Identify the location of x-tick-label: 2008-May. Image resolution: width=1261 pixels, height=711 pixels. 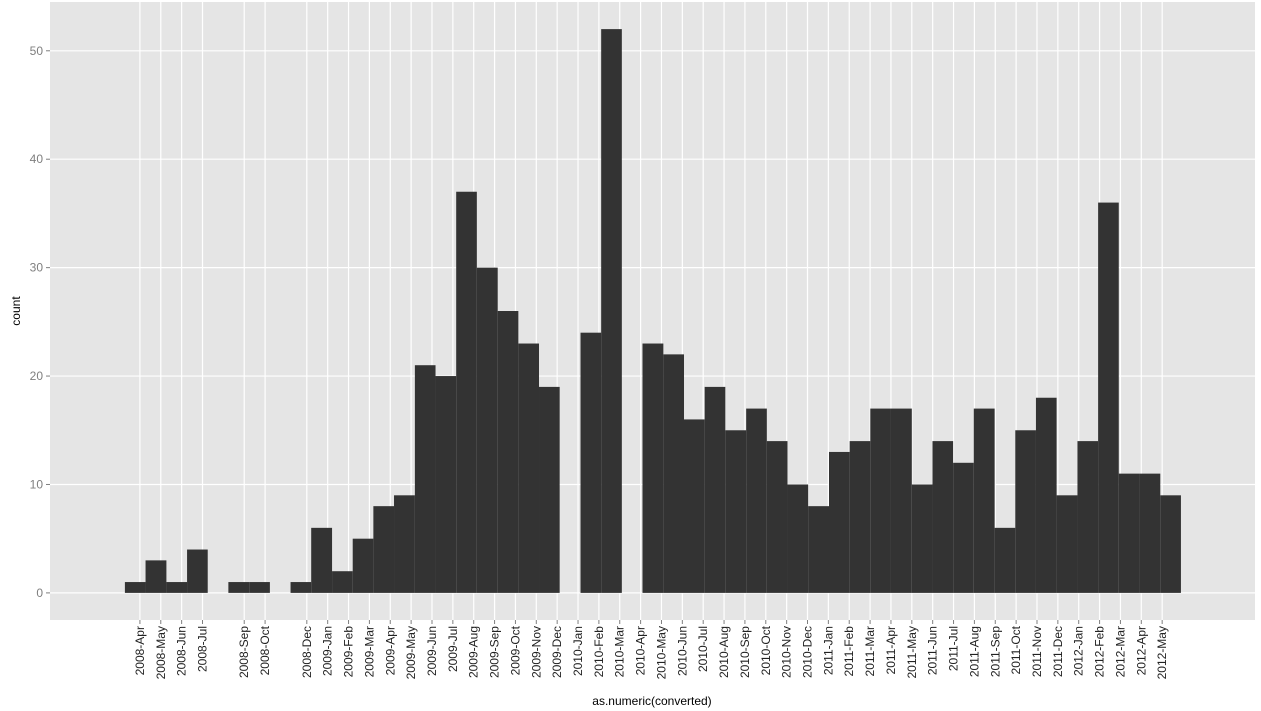
(161, 652).